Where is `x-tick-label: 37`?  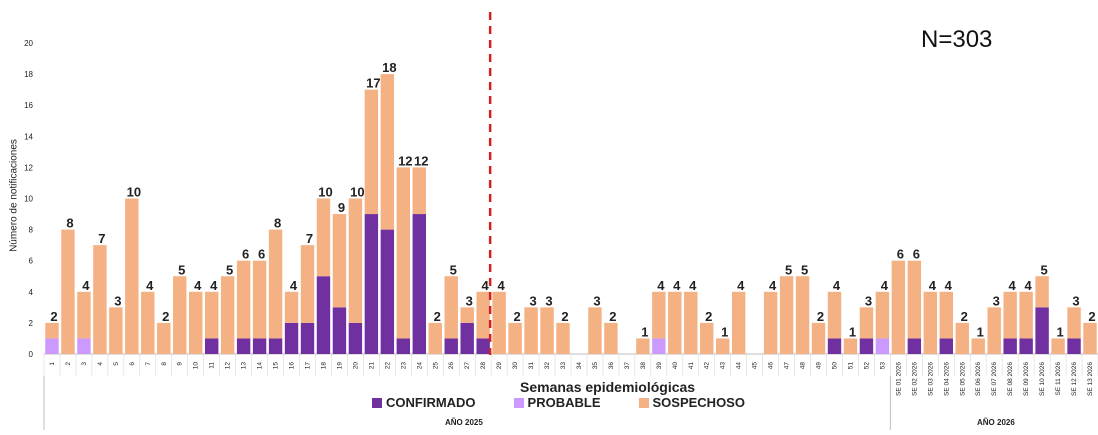
x-tick-label: 37 is located at coordinates (627, 366).